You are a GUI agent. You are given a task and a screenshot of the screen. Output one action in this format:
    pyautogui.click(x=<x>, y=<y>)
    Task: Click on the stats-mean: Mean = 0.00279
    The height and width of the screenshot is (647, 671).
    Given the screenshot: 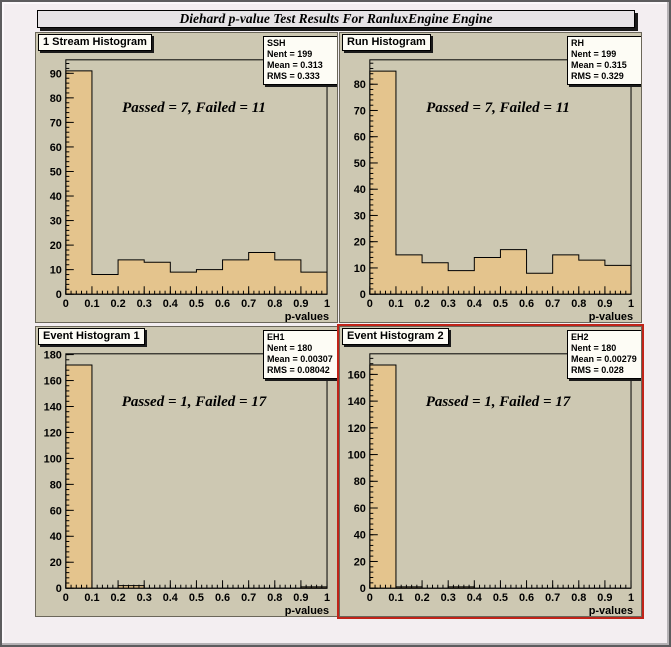 What is the action you would take?
    pyautogui.click(x=604, y=359)
    